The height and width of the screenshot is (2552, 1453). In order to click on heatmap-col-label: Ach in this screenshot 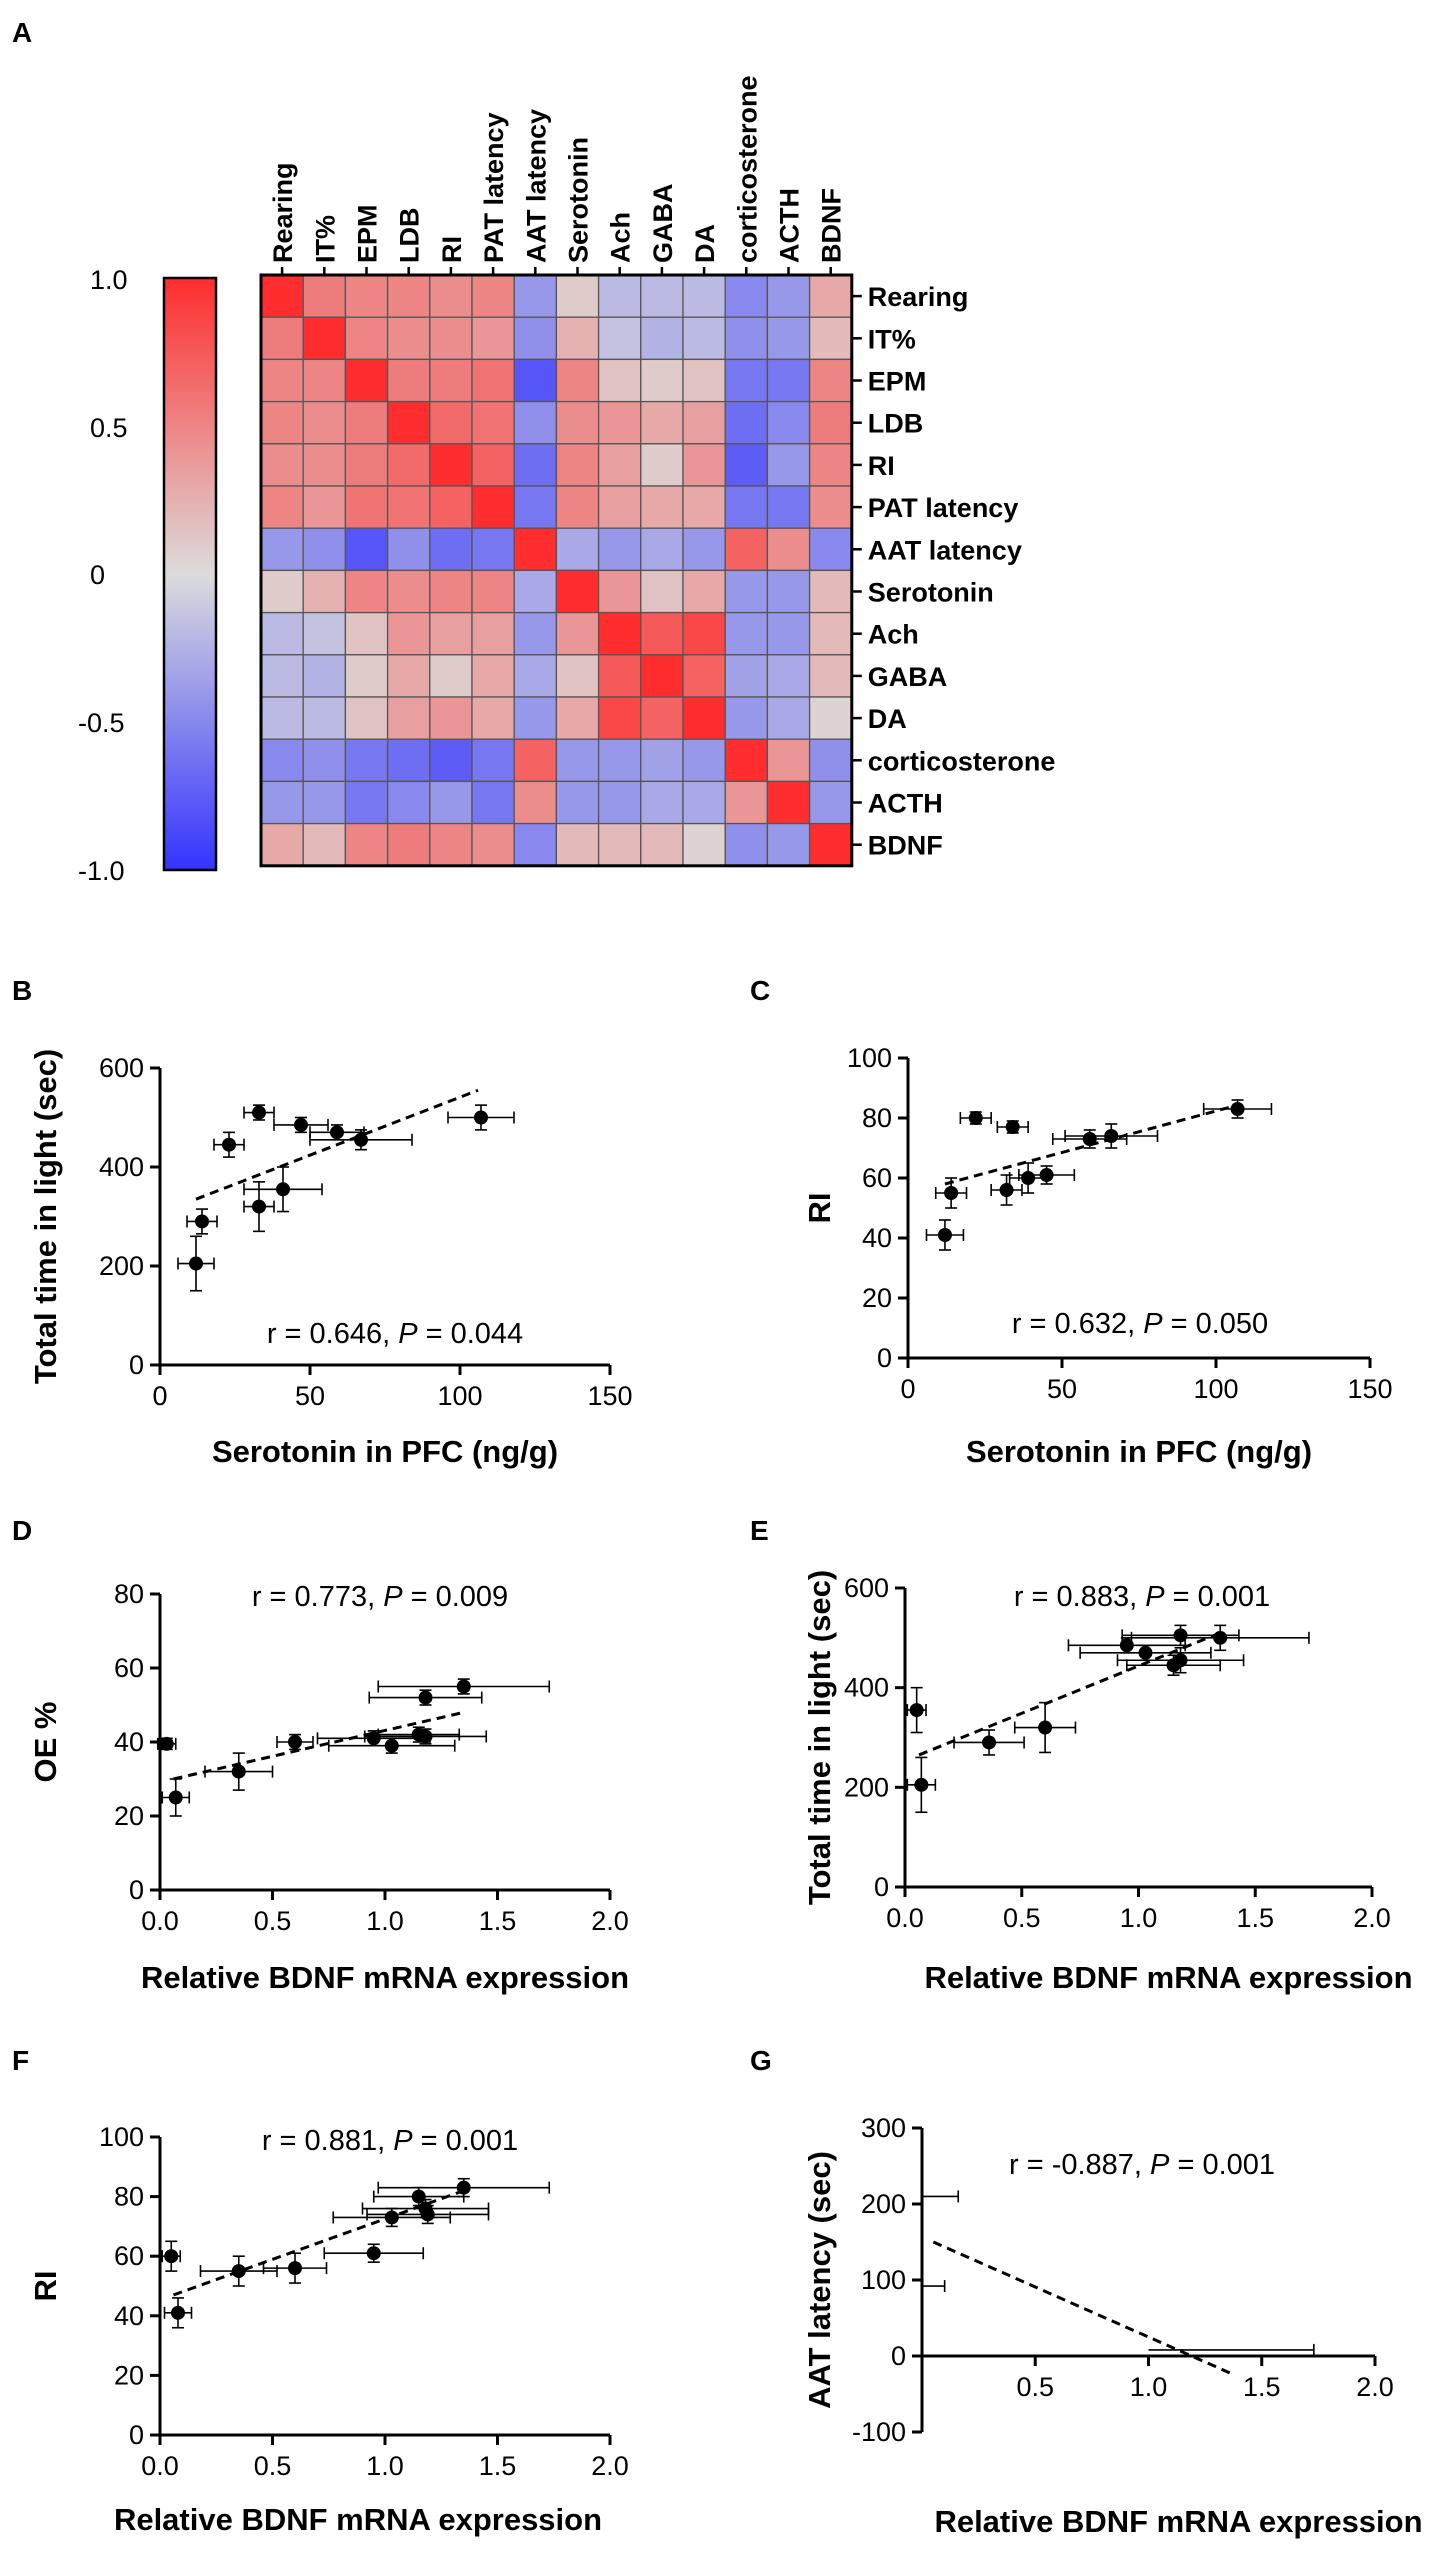, I will do `click(621, 237)`.